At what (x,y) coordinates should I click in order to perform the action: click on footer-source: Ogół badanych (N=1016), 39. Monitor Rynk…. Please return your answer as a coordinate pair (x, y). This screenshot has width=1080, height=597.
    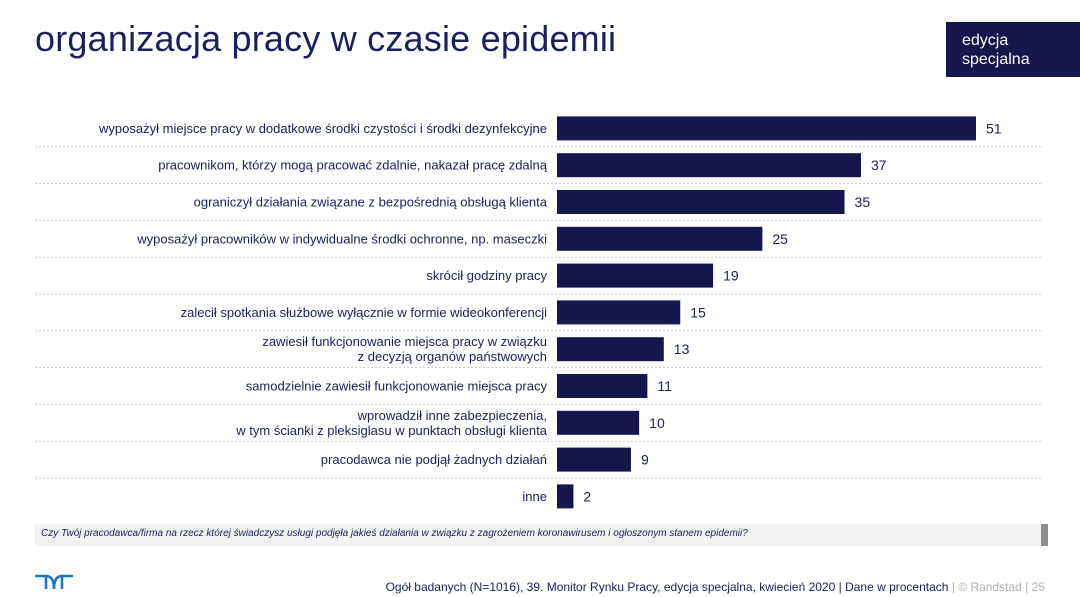
    Looking at the image, I should click on (667, 587).